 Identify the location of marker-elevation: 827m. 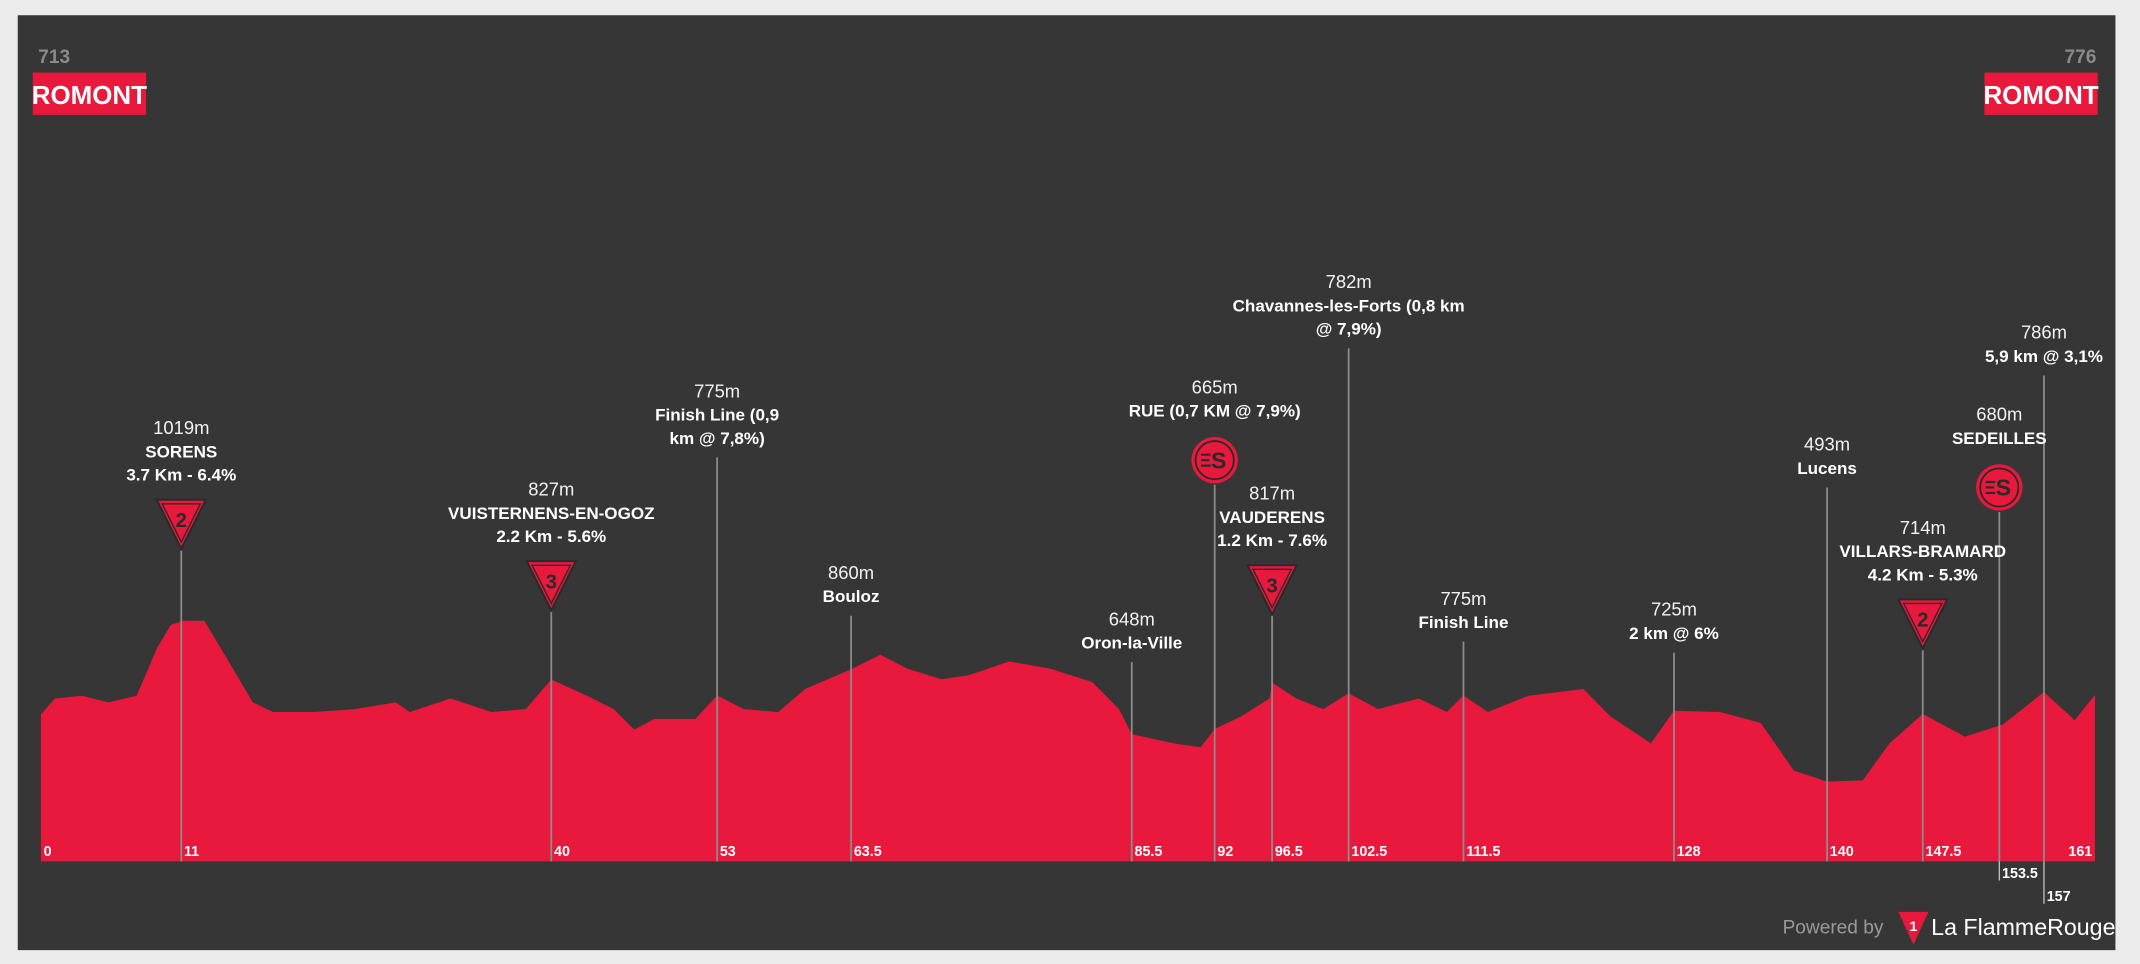
(551, 489).